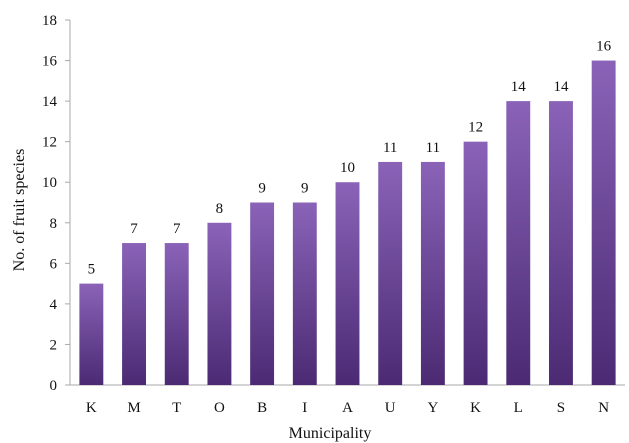 The image size is (629, 443). What do you see at coordinates (304, 408) in the screenshot?
I see `x-tick-label: I` at bounding box center [304, 408].